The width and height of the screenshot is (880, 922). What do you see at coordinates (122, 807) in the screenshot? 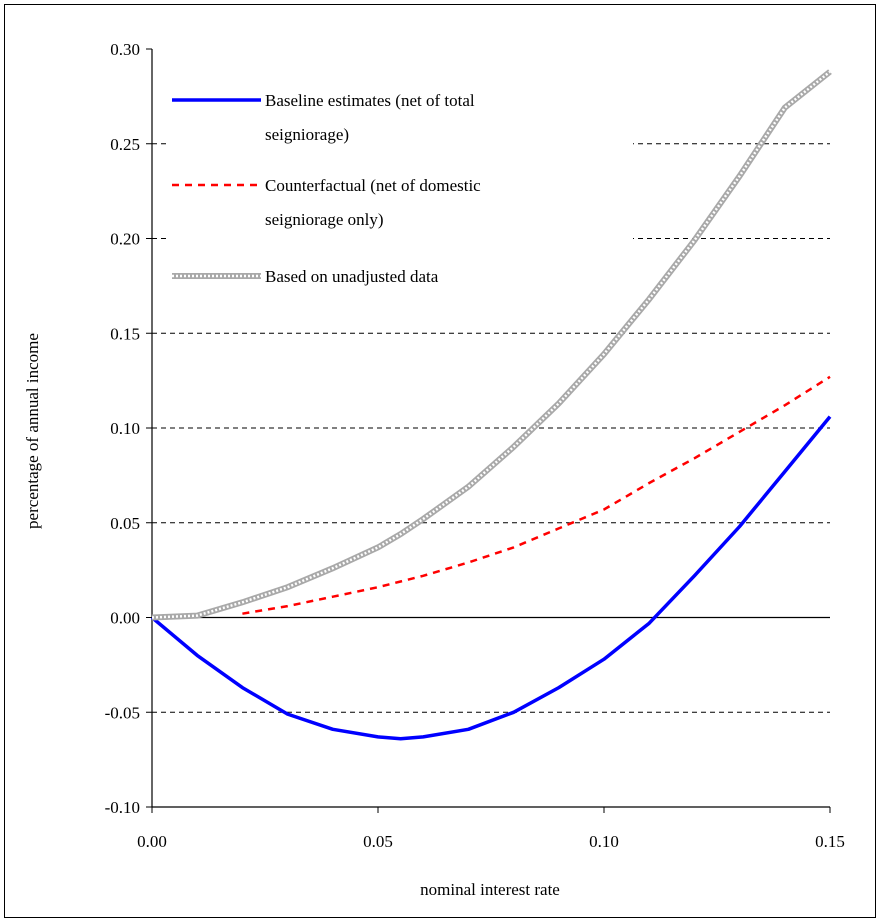
I see `y-tick-label: -0.10` at bounding box center [122, 807].